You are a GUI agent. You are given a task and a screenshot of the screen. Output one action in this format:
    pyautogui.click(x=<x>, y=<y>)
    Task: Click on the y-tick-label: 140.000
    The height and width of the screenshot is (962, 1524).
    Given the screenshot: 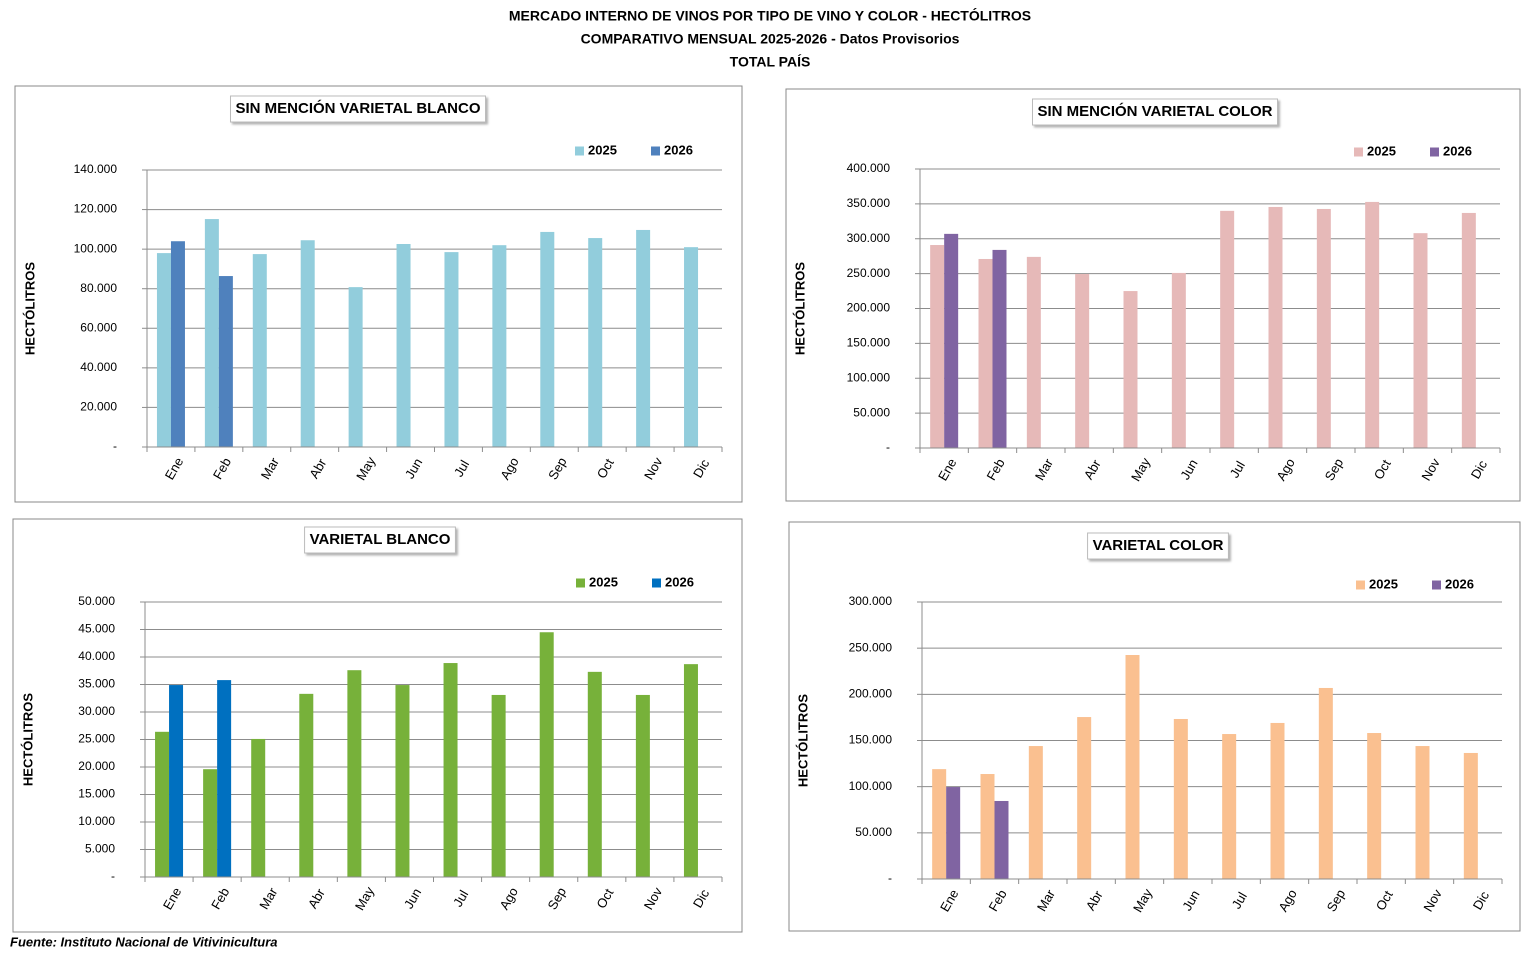 What is the action you would take?
    pyautogui.click(x=96, y=169)
    